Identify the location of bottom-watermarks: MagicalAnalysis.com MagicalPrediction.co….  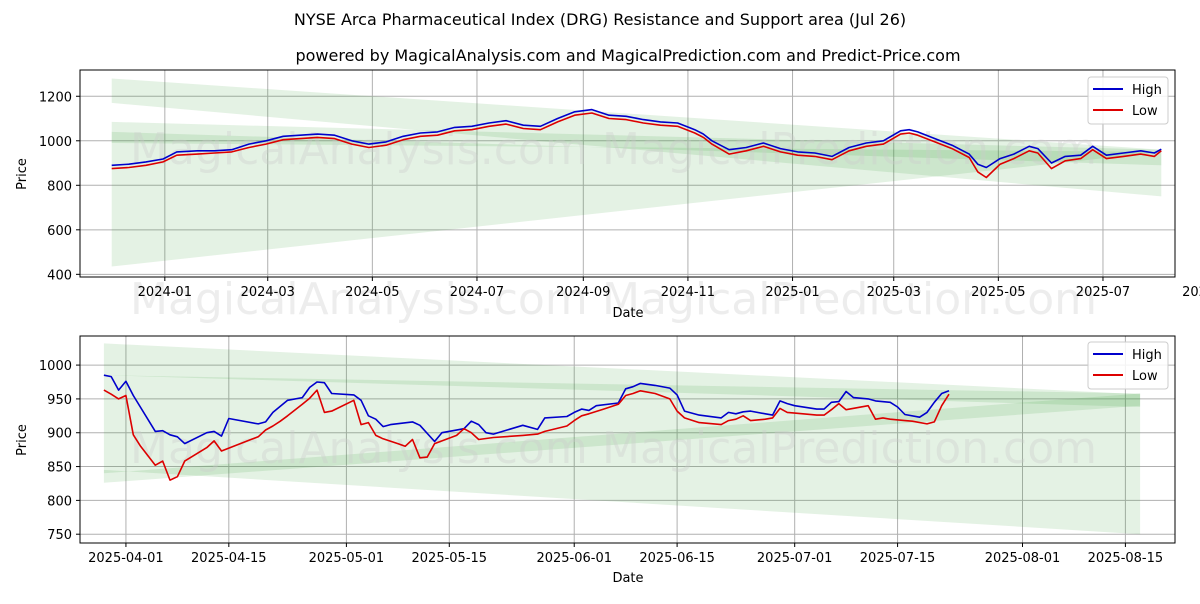
(613, 448).